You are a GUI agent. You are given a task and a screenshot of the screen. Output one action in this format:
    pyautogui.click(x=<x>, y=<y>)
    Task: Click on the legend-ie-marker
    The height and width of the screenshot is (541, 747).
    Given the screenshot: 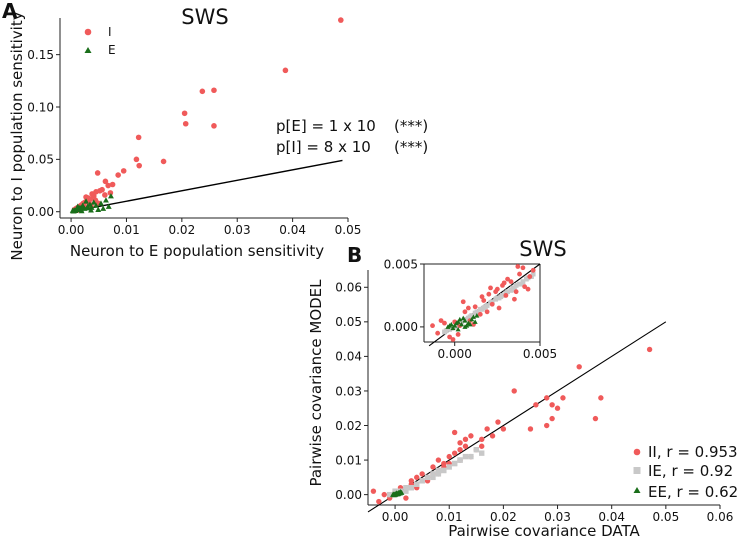 What is the action you would take?
    pyautogui.click(x=637, y=470)
    